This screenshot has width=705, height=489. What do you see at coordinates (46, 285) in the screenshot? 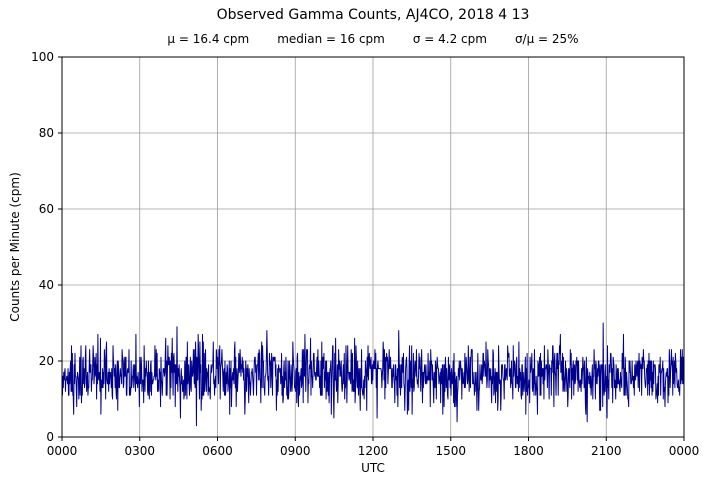
I see `y-tick-label: 40` at bounding box center [46, 285].